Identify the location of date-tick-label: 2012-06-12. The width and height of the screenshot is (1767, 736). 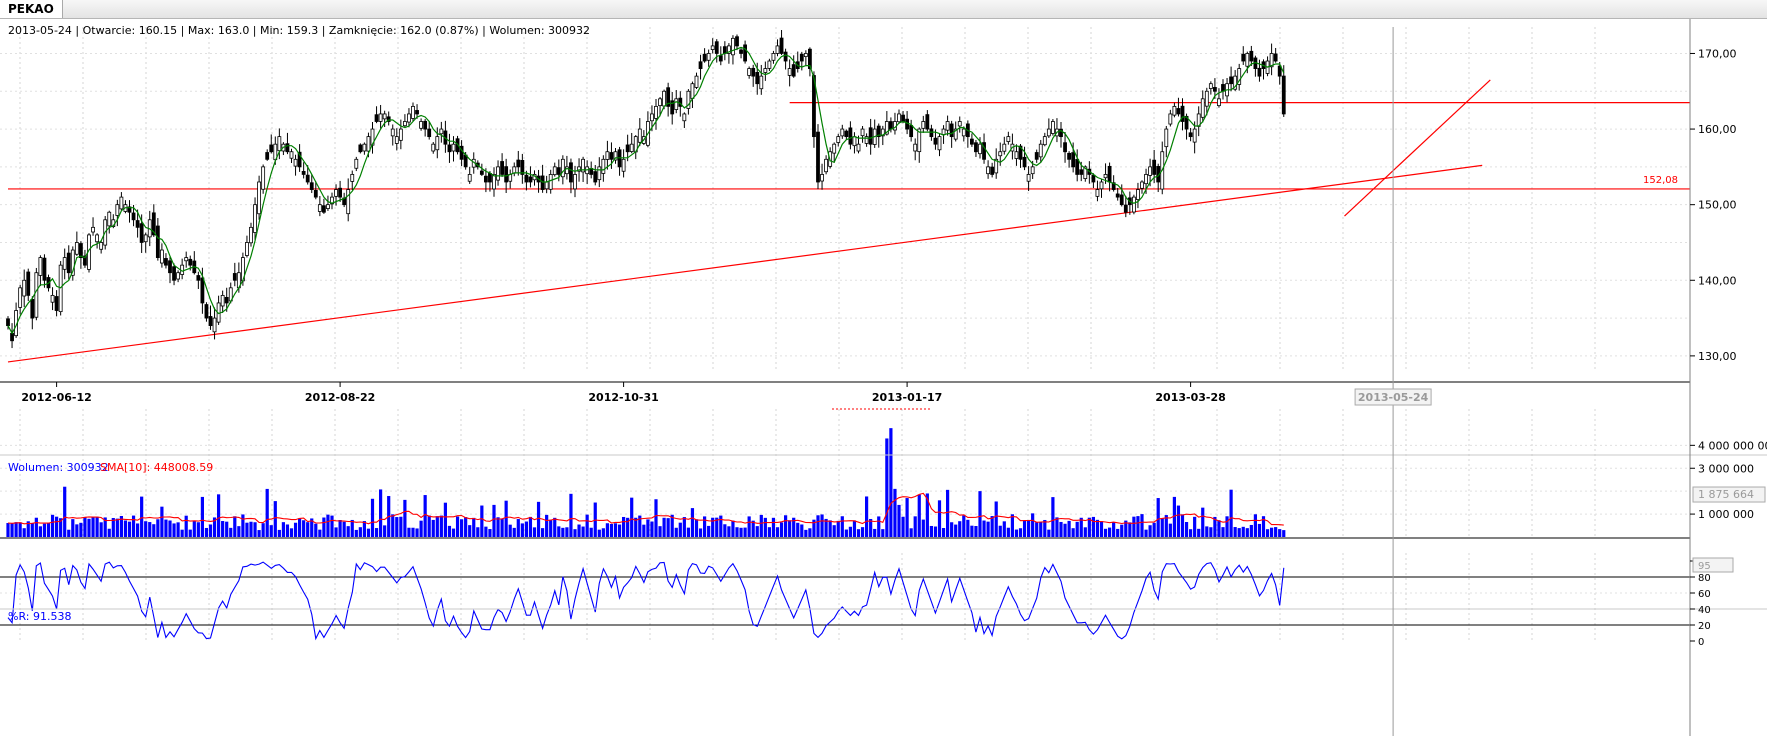
(56, 397).